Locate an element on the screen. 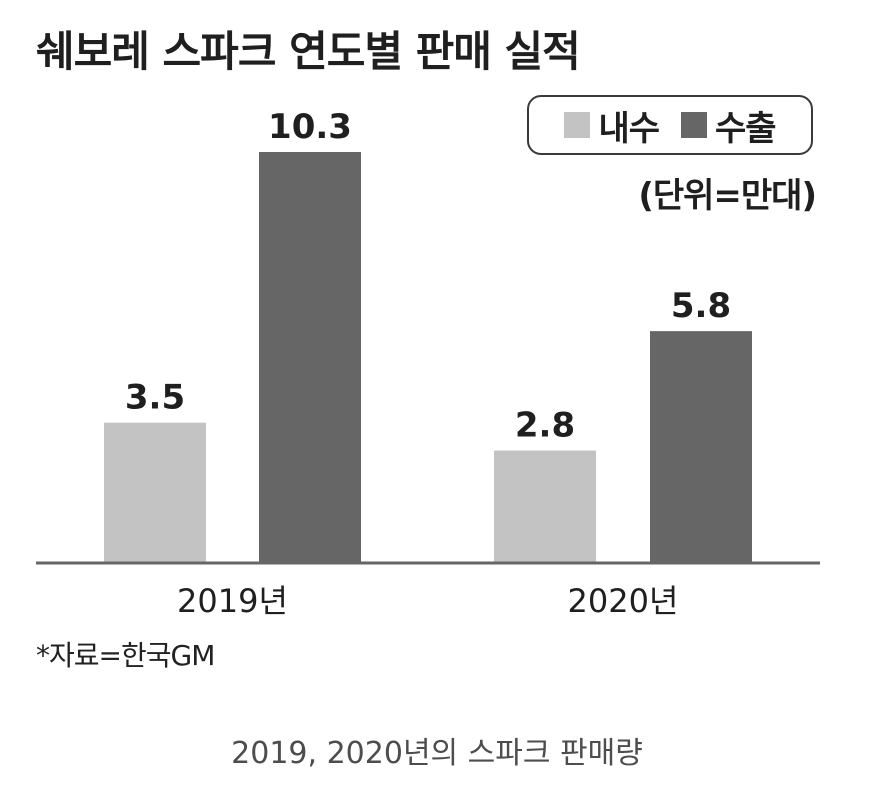 This screenshot has width=874, height=787. data-label-export-1: 10.3 is located at coordinates (310, 127).